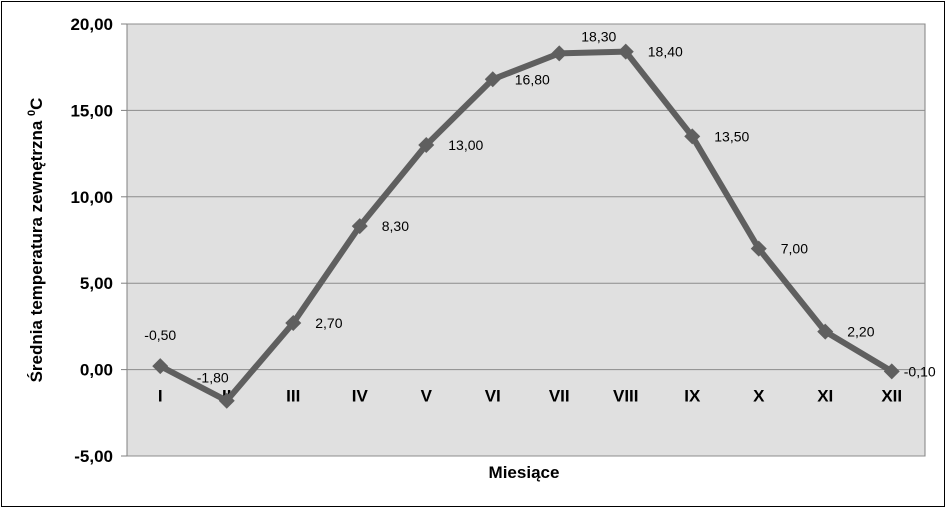 This screenshot has width=948, height=510. What do you see at coordinates (920, 371) in the screenshot?
I see `data-label: -0,10` at bounding box center [920, 371].